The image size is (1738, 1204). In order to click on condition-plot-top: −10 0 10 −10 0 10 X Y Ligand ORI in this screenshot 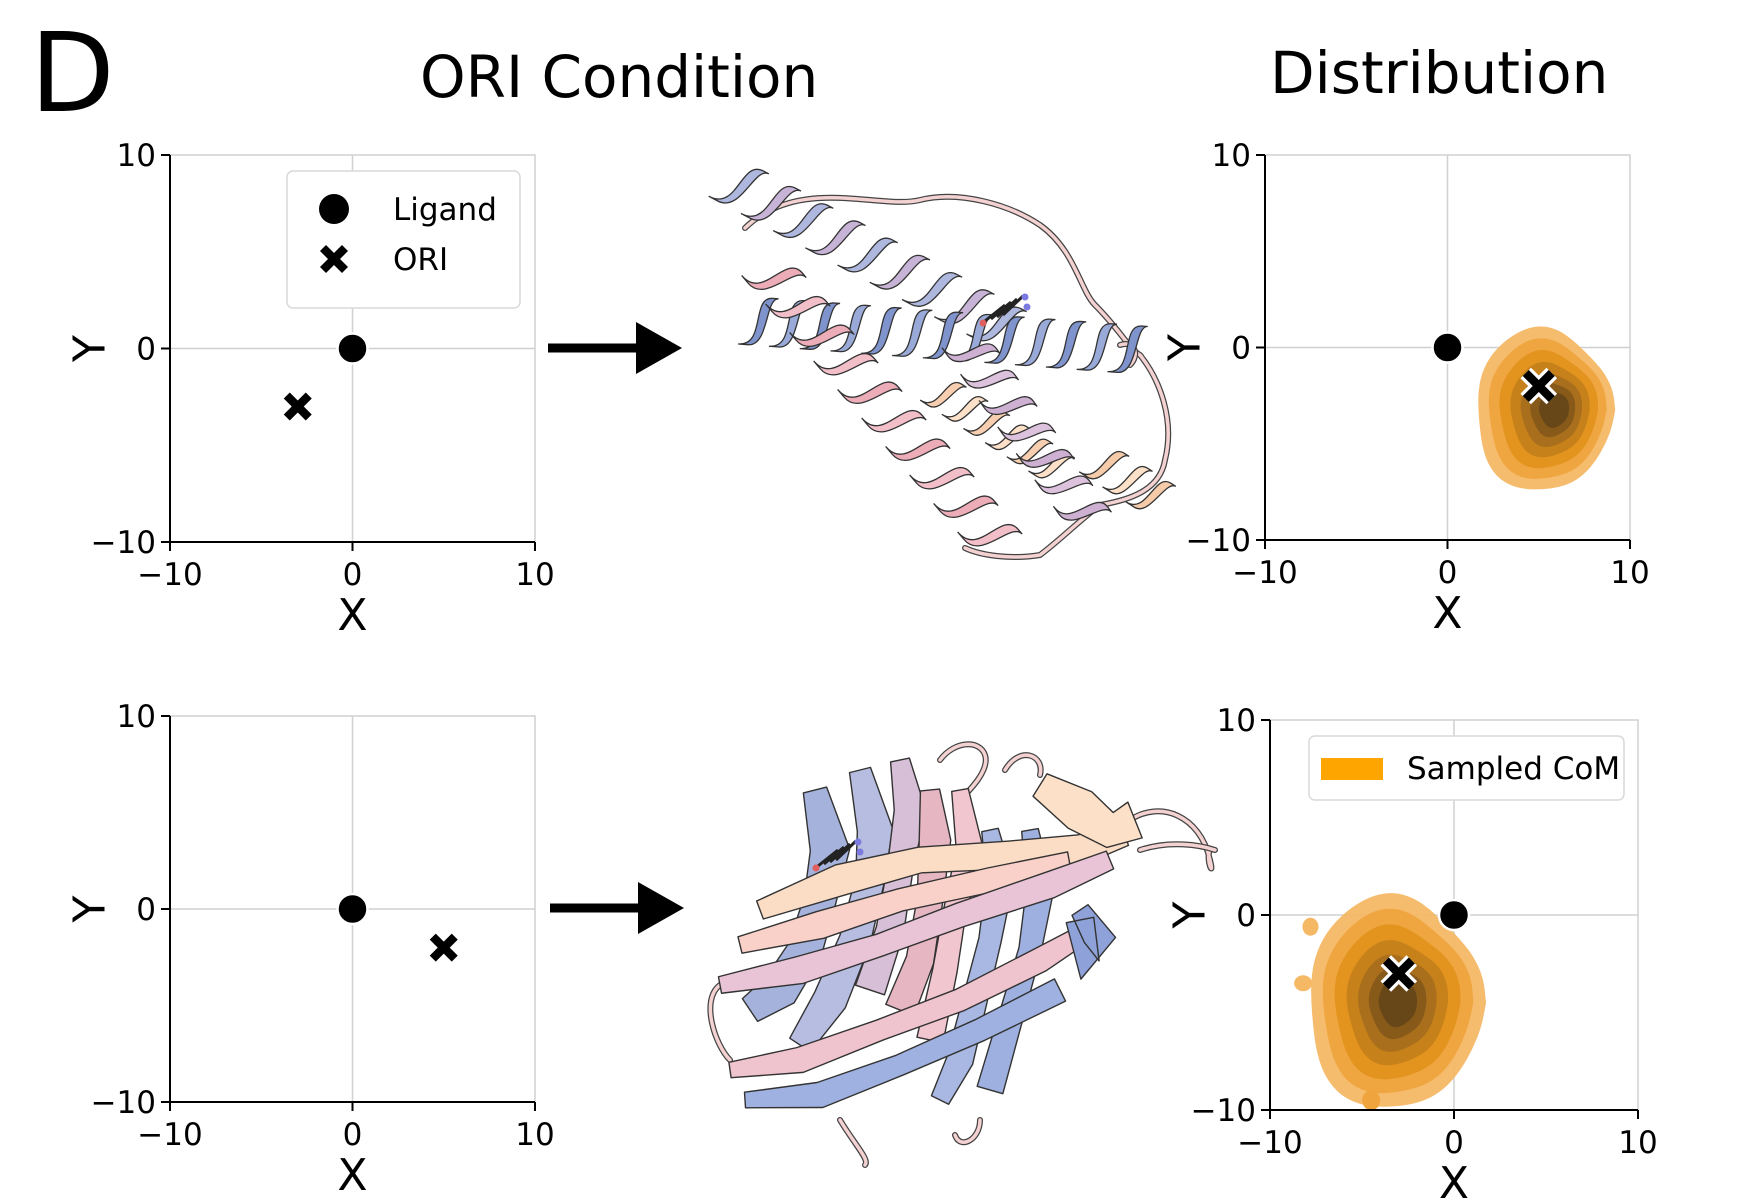, I will do `click(310, 389)`.